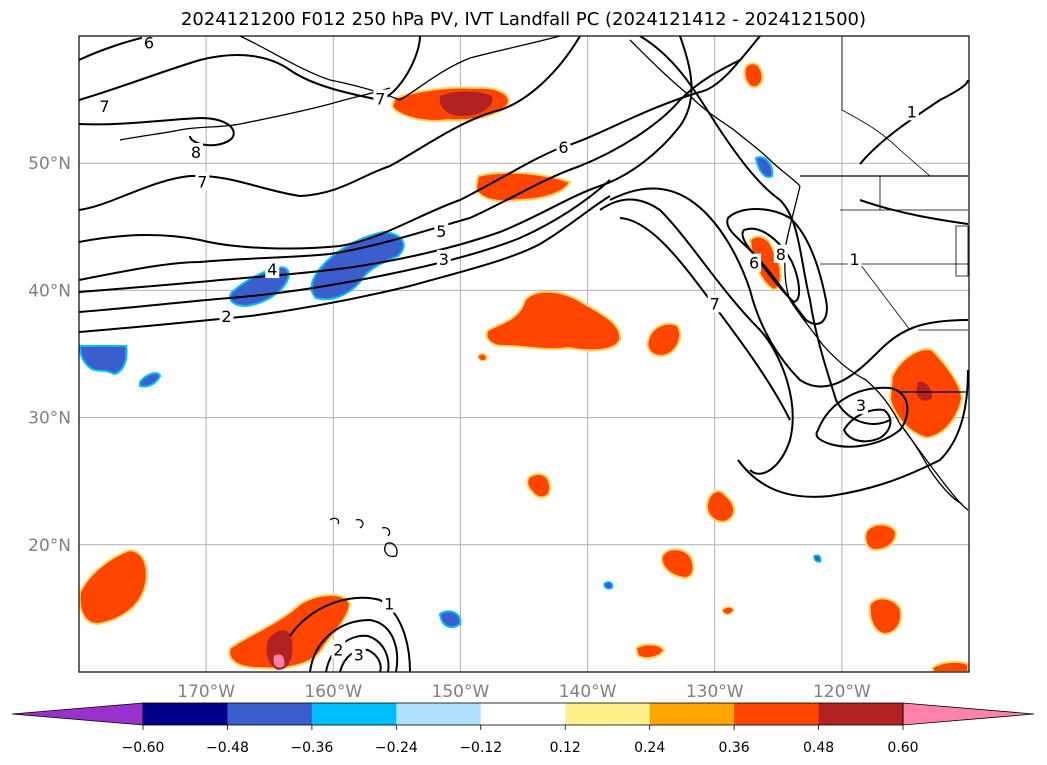 The image size is (1047, 765). Describe the element at coordinates (524, 692) in the screenshot. I see `longitude-labels: 170°W 160°W 150°W 140°W 130°W 120°W` at that location.